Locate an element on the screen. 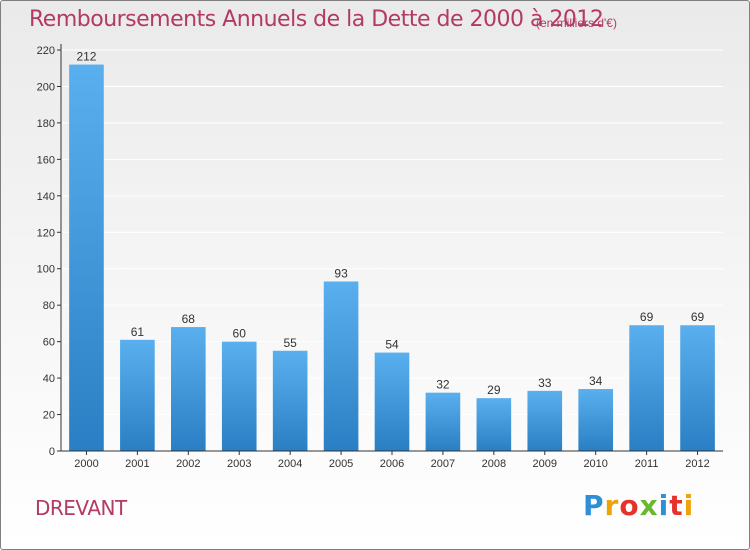  value-label-2010: 34 is located at coordinates (596, 381).